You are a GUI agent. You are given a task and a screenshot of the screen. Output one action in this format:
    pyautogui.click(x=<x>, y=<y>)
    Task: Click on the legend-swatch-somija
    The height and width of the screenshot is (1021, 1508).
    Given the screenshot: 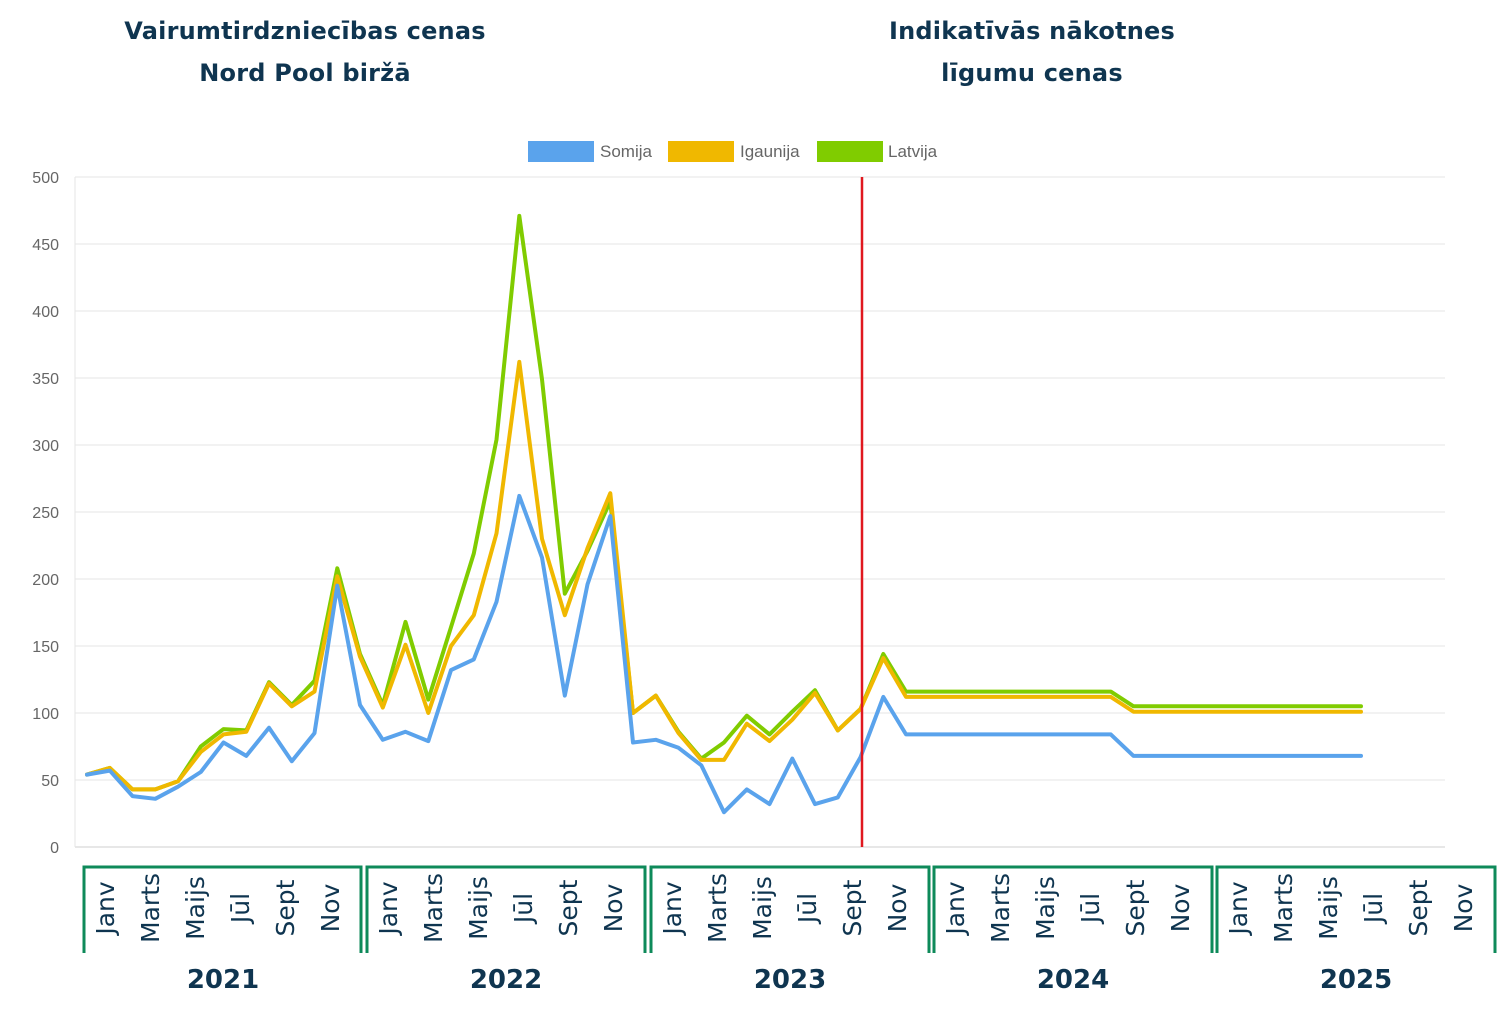 What is the action you would take?
    pyautogui.click(x=561, y=151)
    